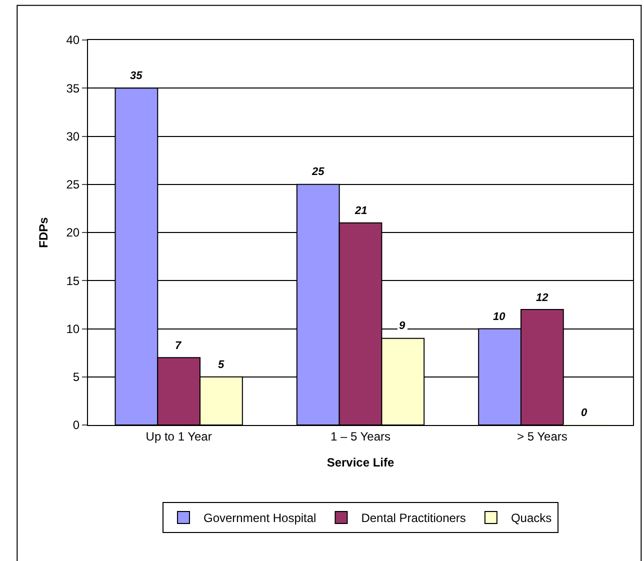 This screenshot has width=644, height=561. Describe the element at coordinates (178, 346) in the screenshot. I see `data-label: 7` at that location.